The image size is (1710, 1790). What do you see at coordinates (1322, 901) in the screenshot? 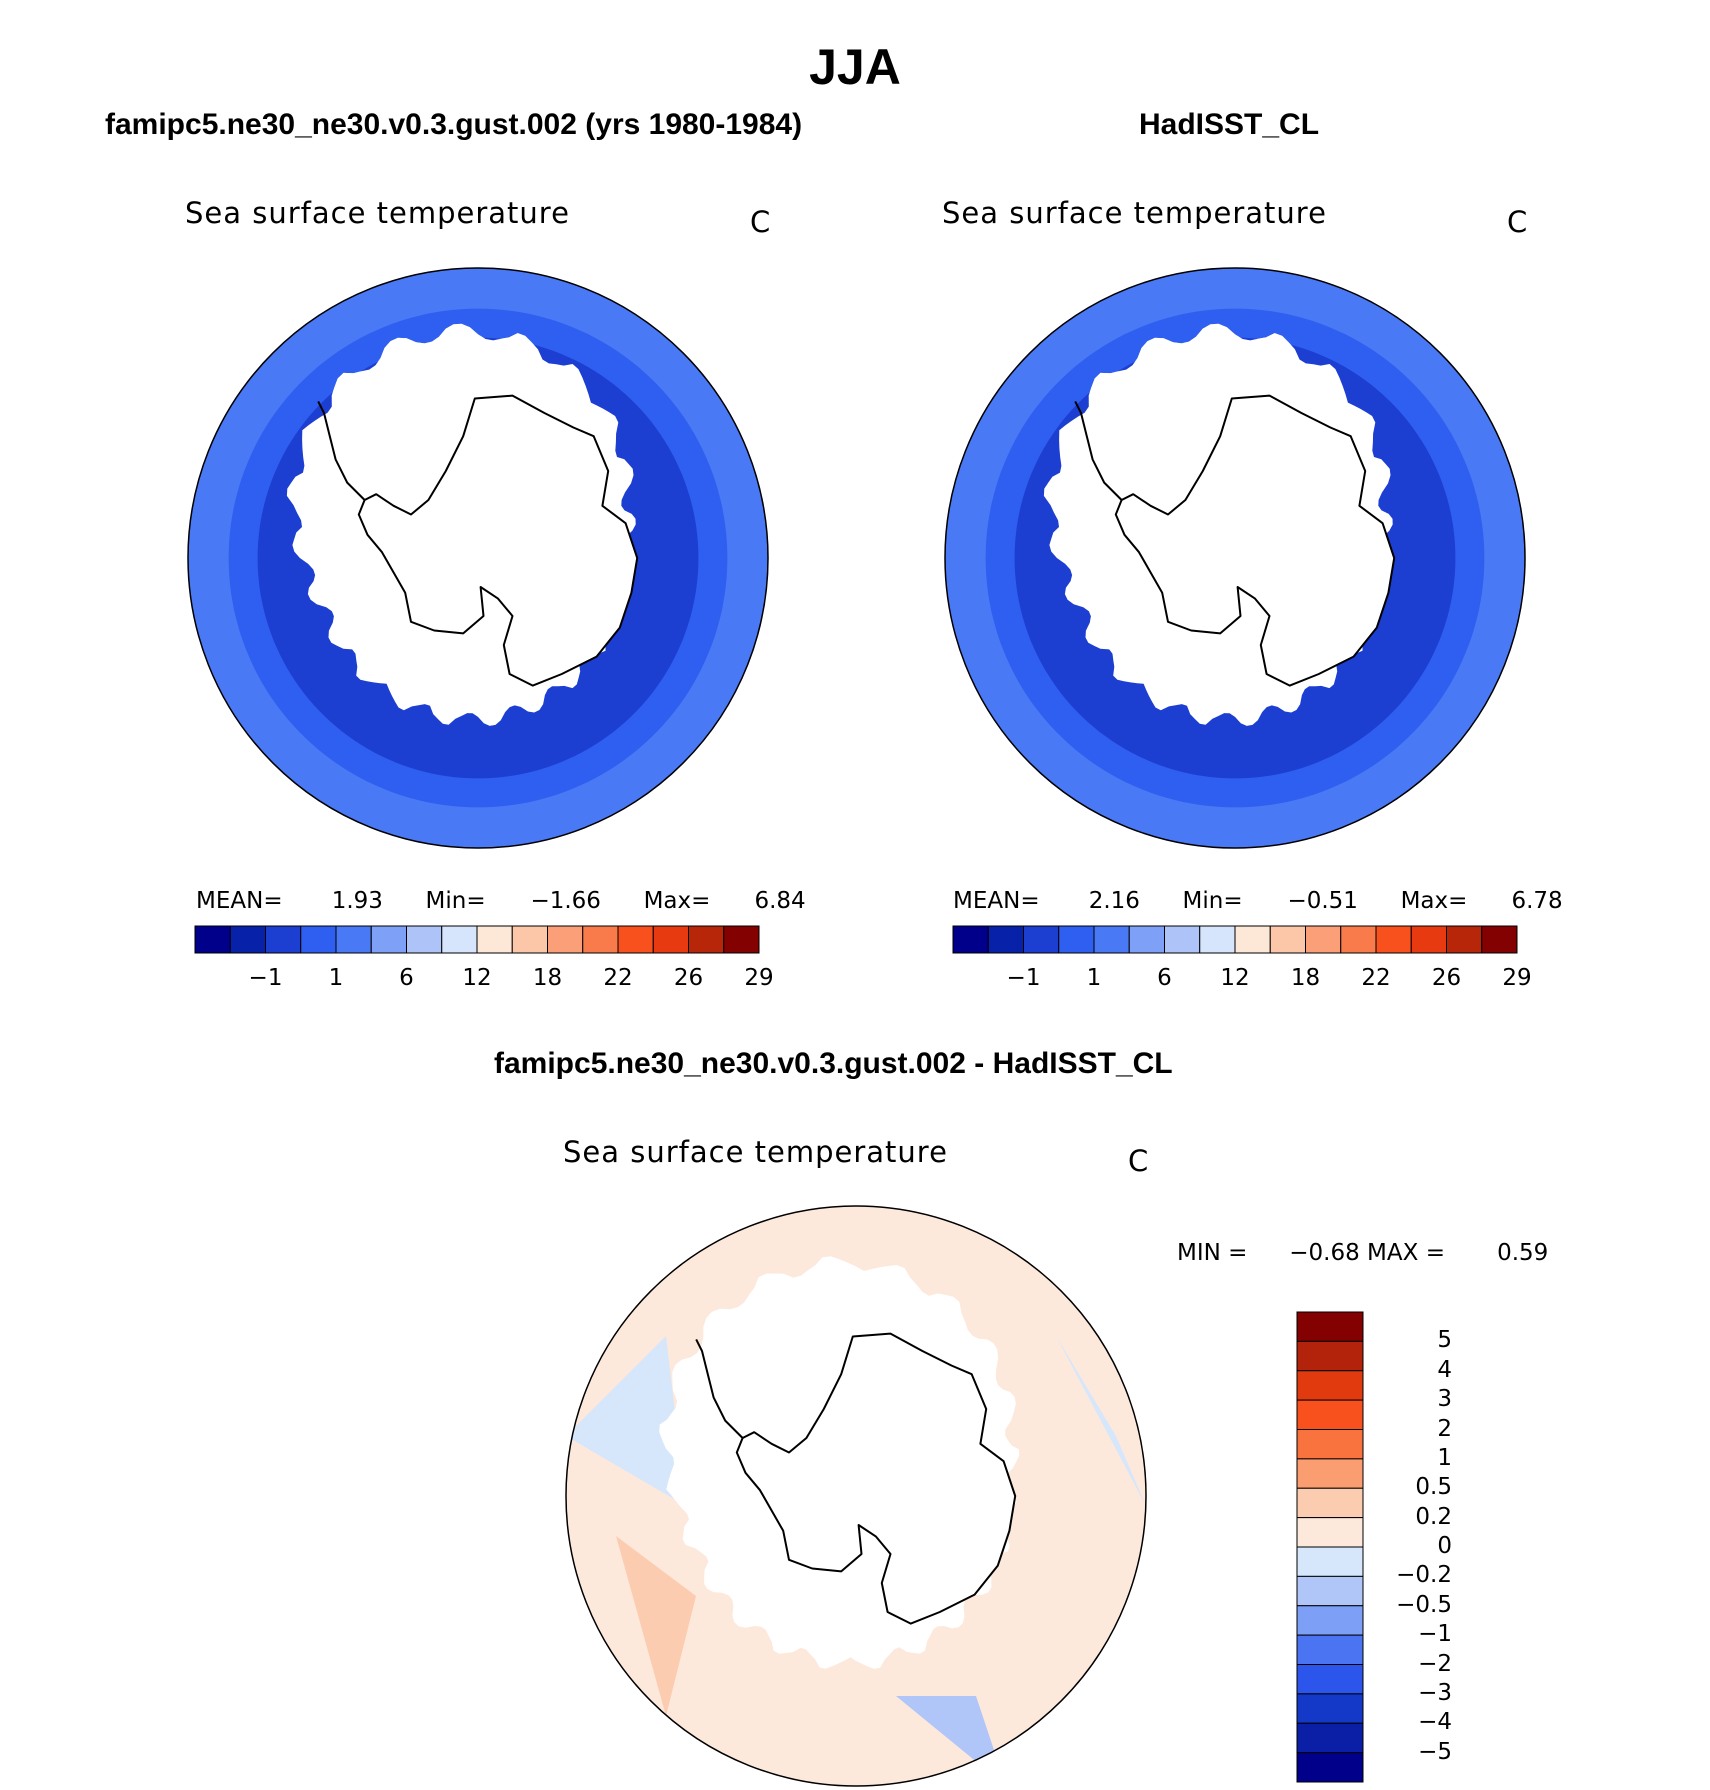
I see `panel-2-min: −0.51` at bounding box center [1322, 901].